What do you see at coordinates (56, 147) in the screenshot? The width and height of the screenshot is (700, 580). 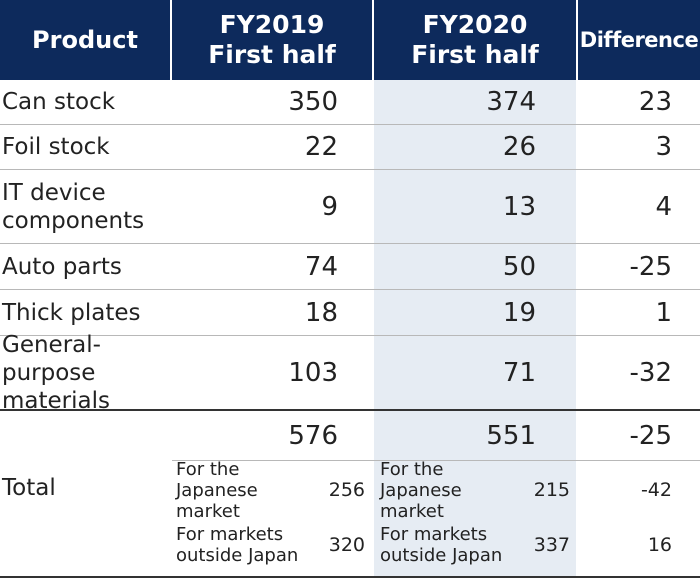 I see `row-product-label: Foil stock` at bounding box center [56, 147].